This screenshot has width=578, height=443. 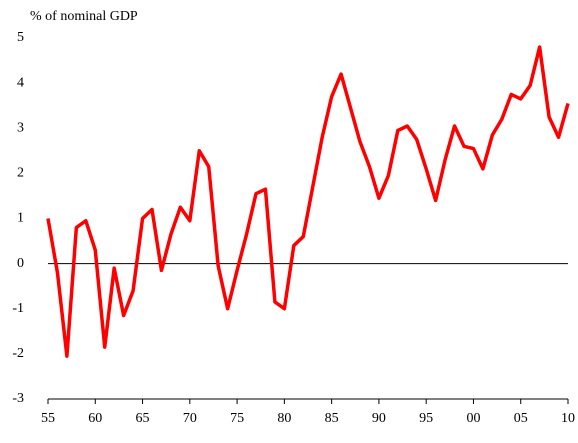 What do you see at coordinates (48, 418) in the screenshot?
I see `x-tick-label: 55` at bounding box center [48, 418].